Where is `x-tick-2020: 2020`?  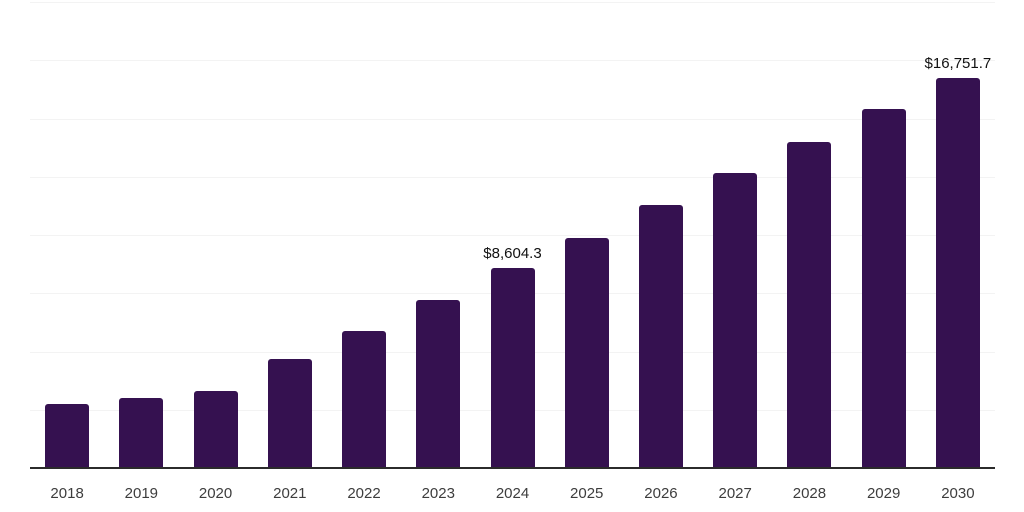
x-tick-2020: 2020 is located at coordinates (215, 493).